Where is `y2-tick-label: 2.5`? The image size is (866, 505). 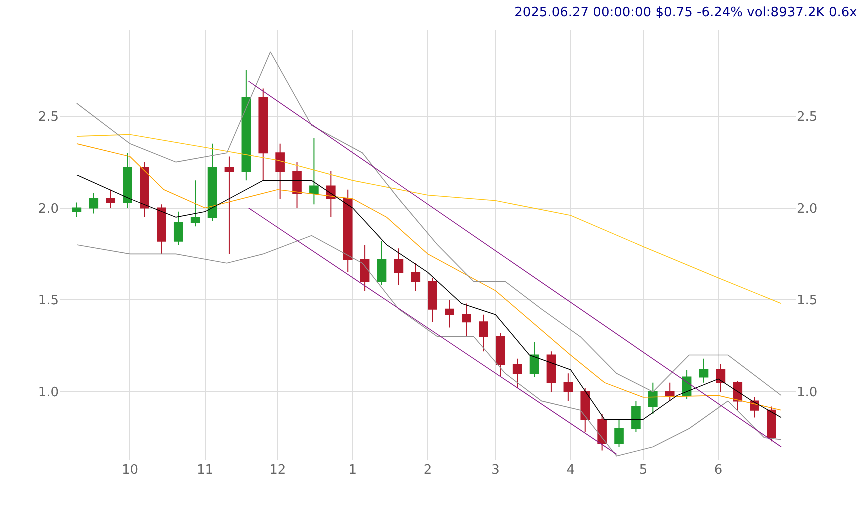 y2-tick-label: 2.5 is located at coordinates (48, 117).